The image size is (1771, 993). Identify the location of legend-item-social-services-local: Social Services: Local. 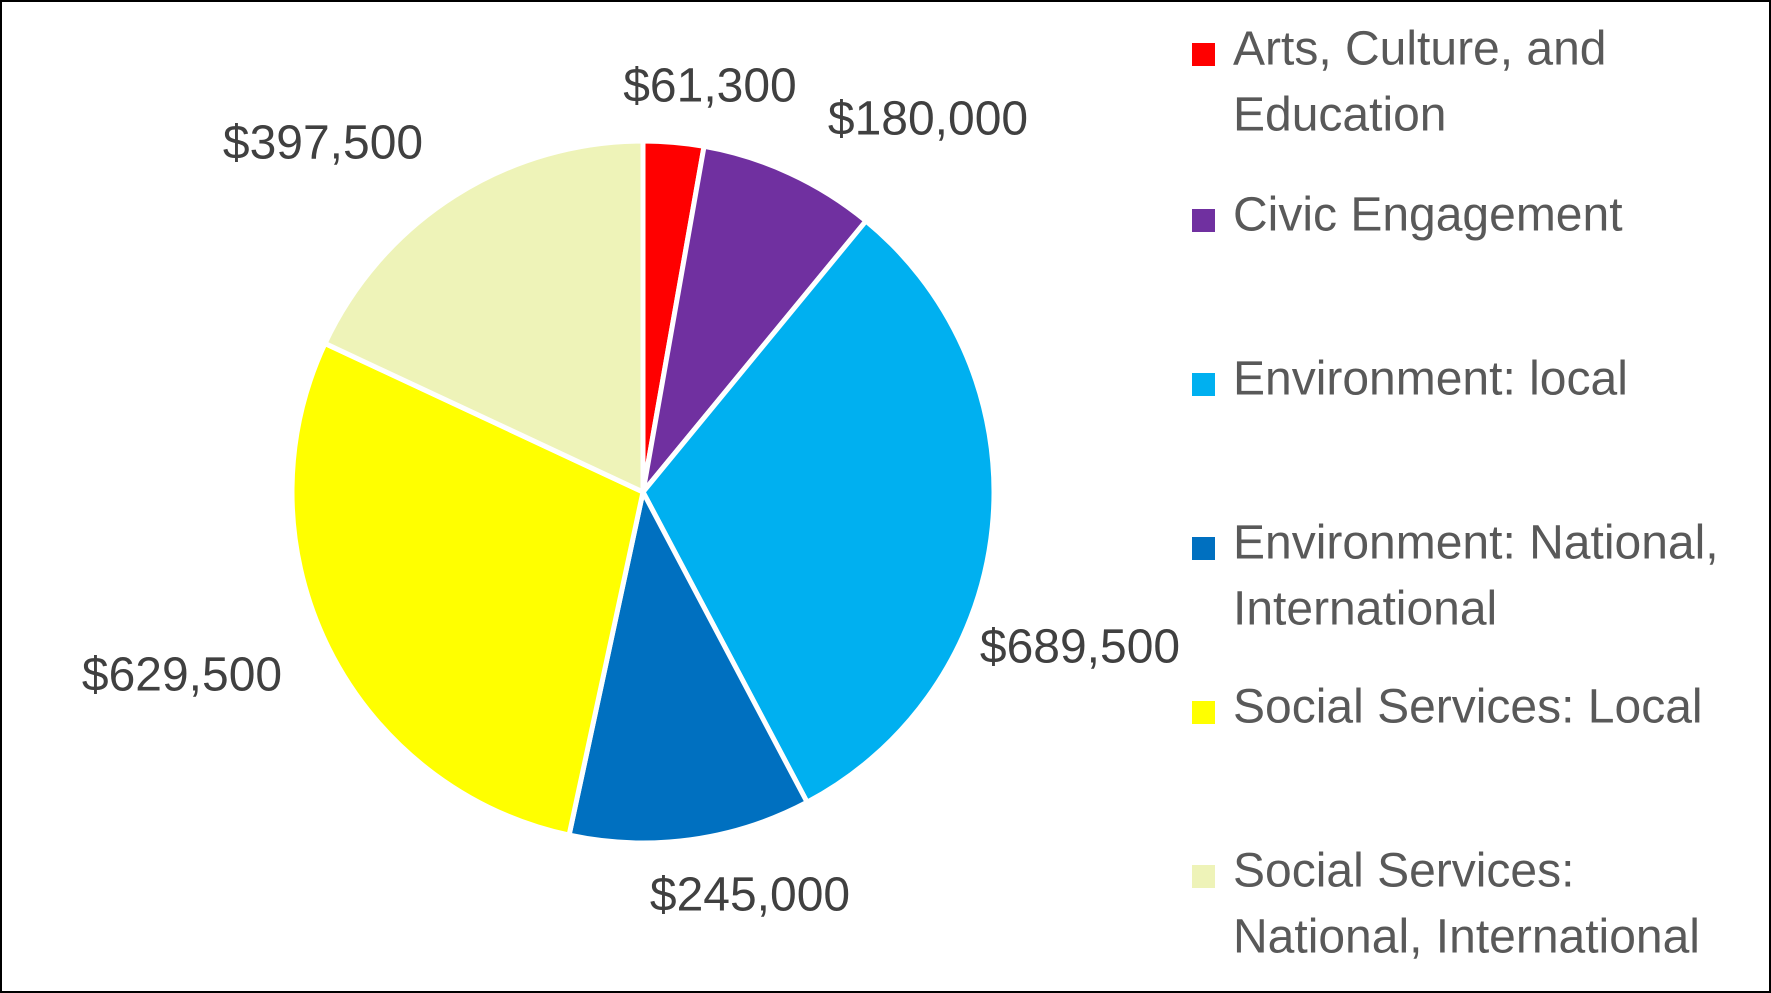
(1447, 707).